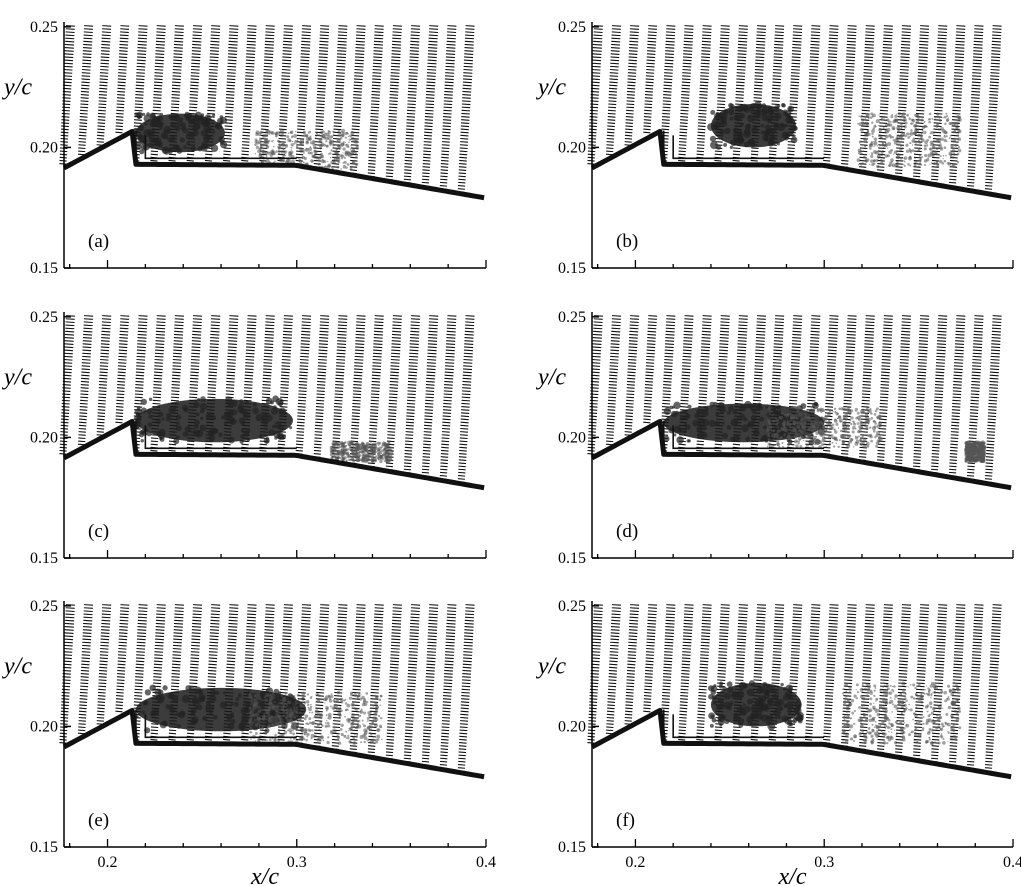  Describe the element at coordinates (551, 87) in the screenshot. I see `y-axis-title: y/c` at that location.